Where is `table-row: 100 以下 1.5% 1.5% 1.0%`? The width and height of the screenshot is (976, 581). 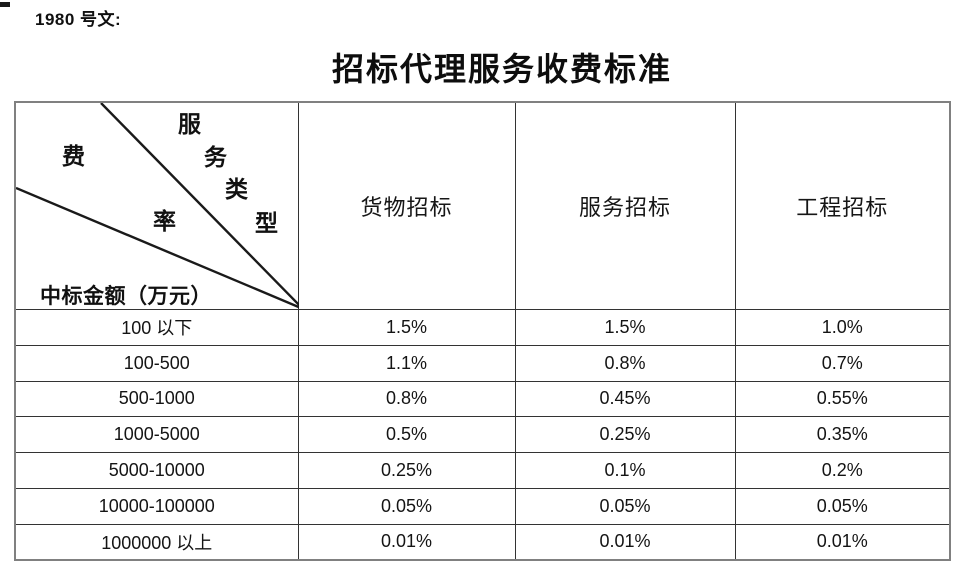 table-row: 100 以下 1.5% 1.5% 1.0% is located at coordinates (482, 327).